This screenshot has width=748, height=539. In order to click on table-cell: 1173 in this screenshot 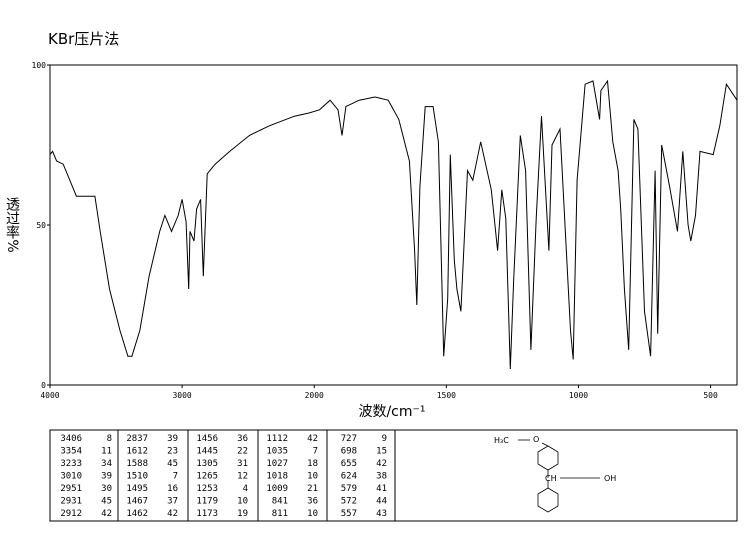, I will do `click(207, 514)`.